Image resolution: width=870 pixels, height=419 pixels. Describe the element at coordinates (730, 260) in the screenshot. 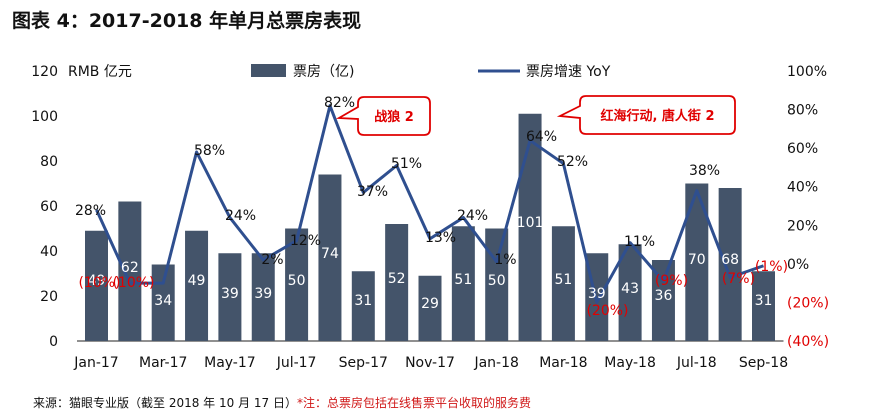

I see `bar-value-label: 68` at that location.